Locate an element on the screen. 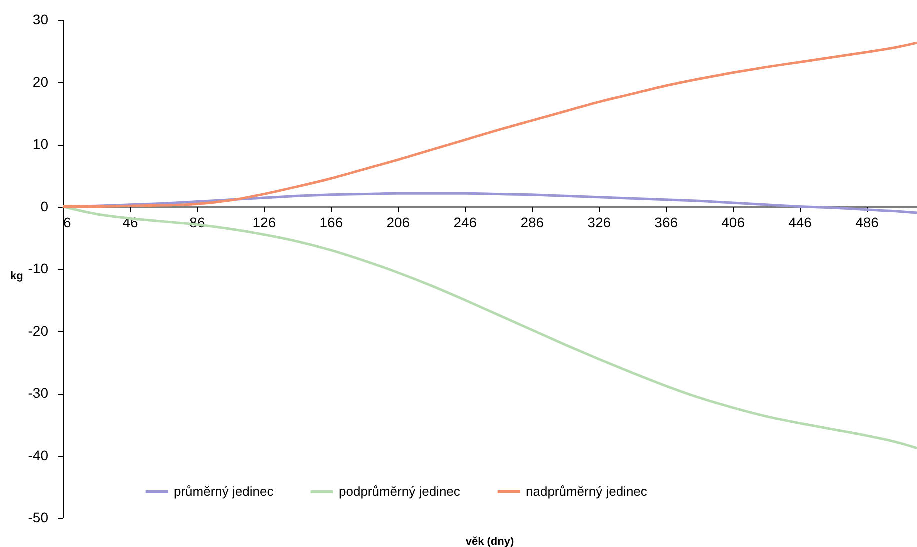 The height and width of the screenshot is (547, 917). x-tick-label: 6 is located at coordinates (68, 222).